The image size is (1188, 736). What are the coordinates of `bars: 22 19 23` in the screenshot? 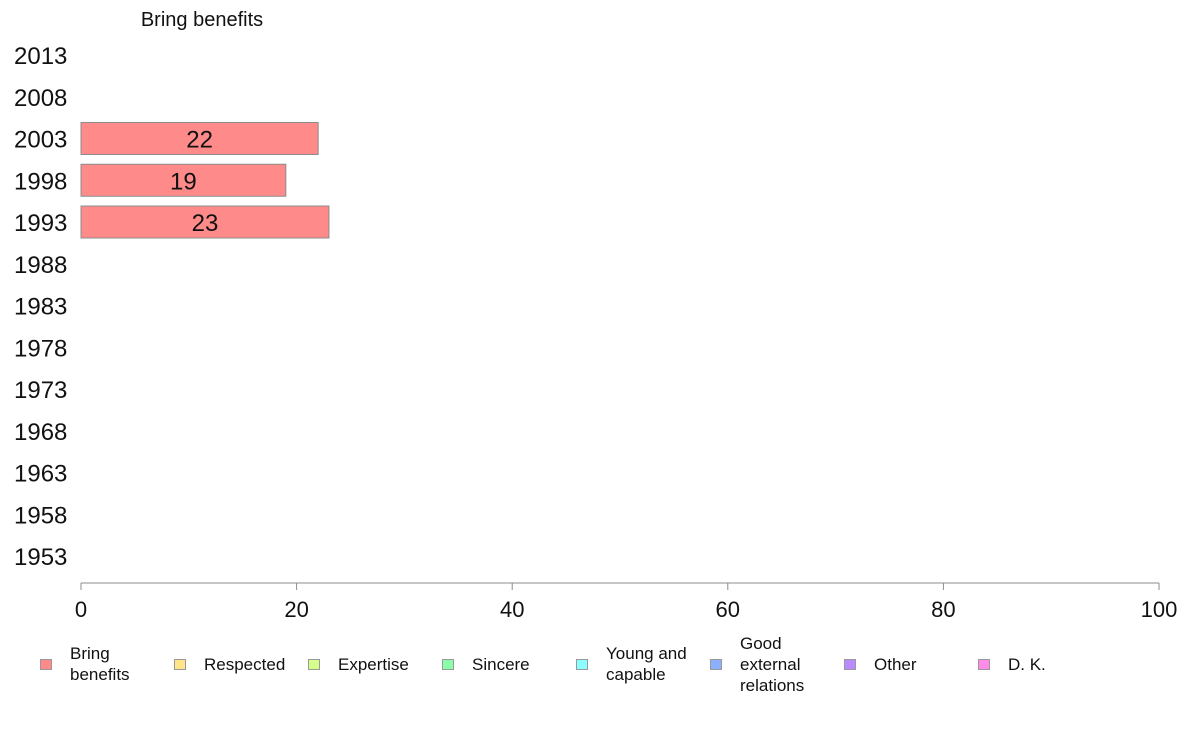 It's located at (205, 180).